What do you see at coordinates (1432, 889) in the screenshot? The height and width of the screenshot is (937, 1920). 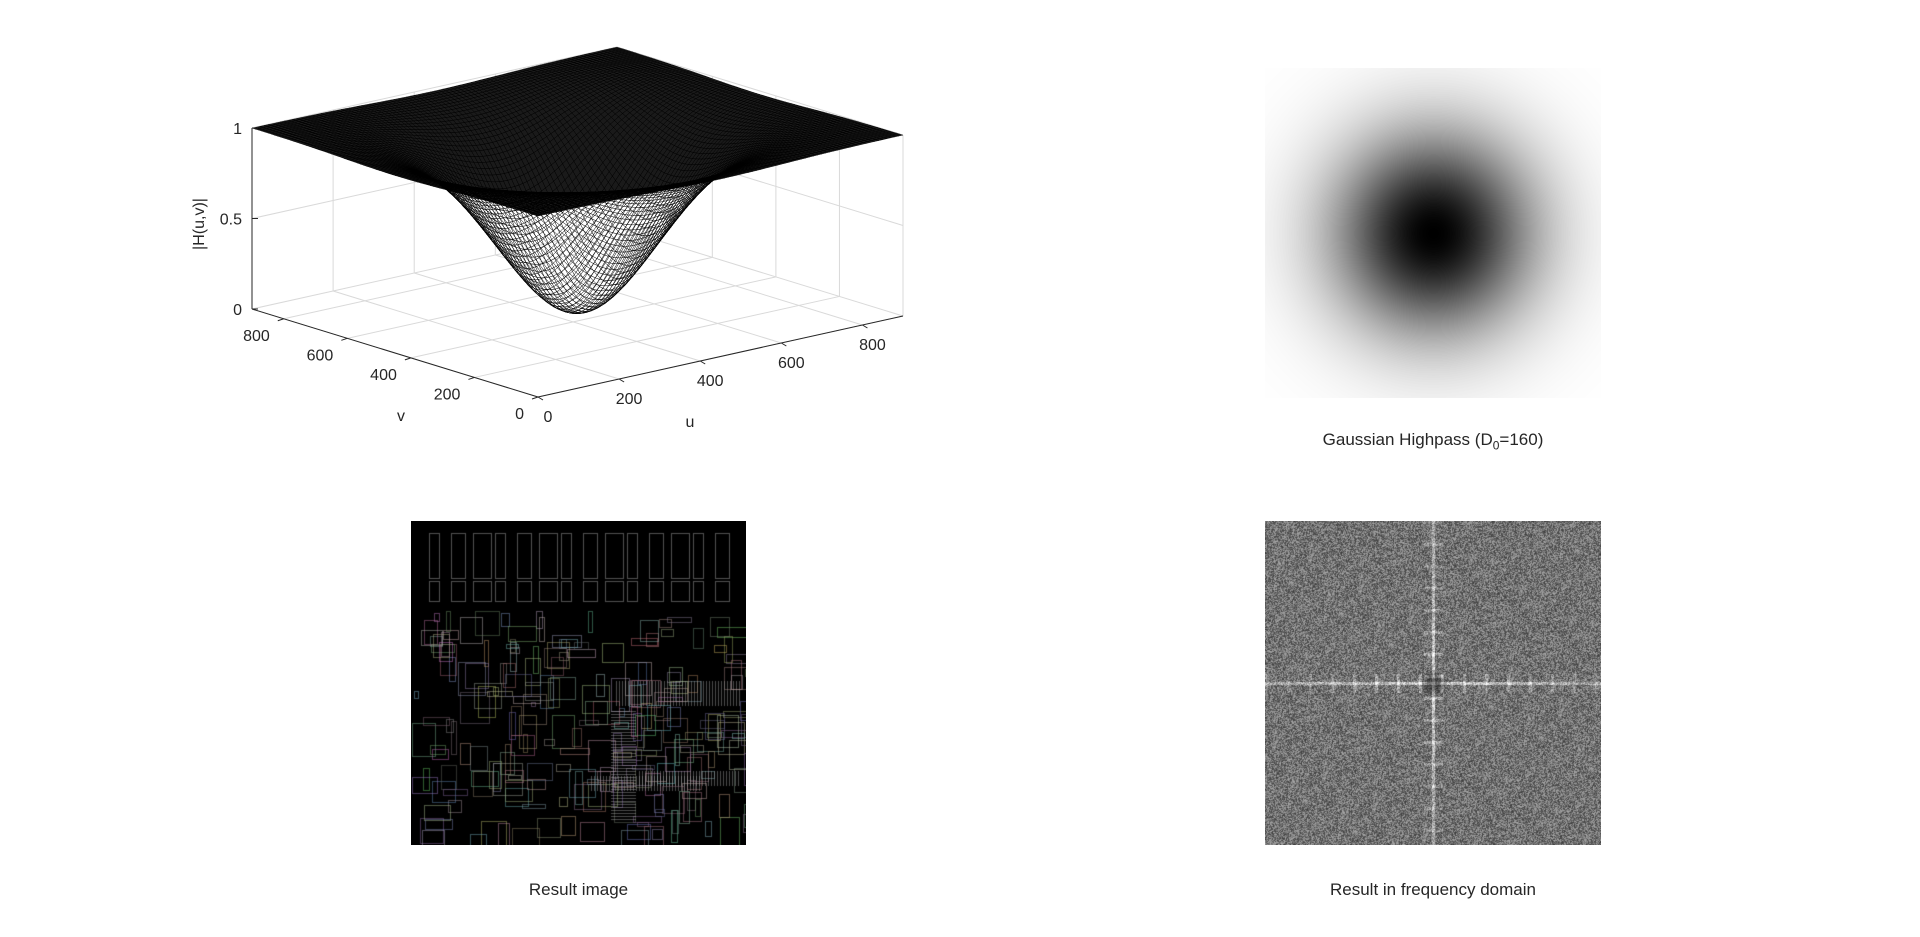 I see `result-frequency-title: Result in frequency domain` at bounding box center [1432, 889].